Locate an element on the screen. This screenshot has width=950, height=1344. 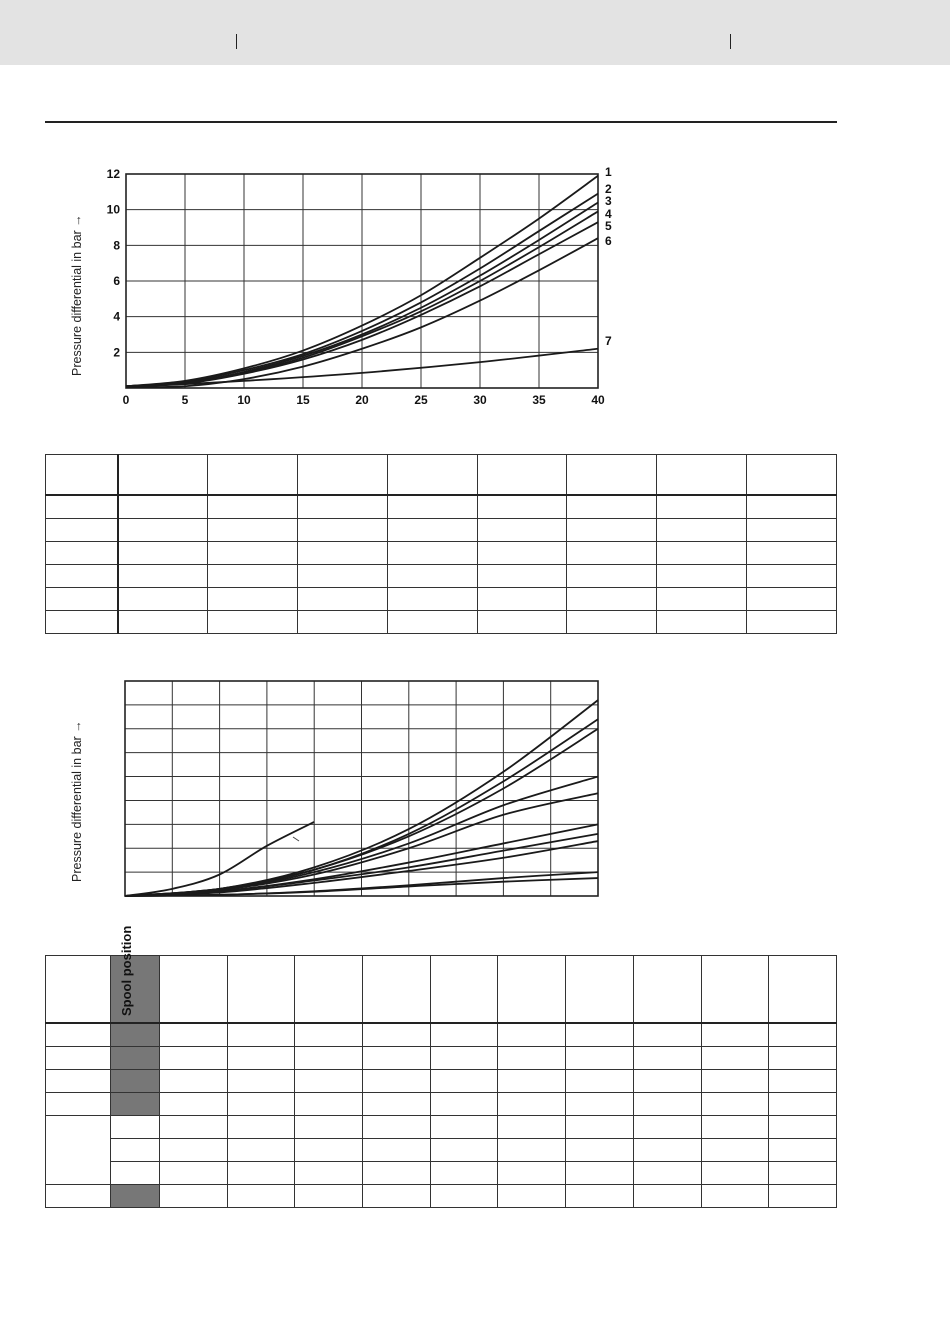
curve-label: 5 is located at coordinates (608, 226).